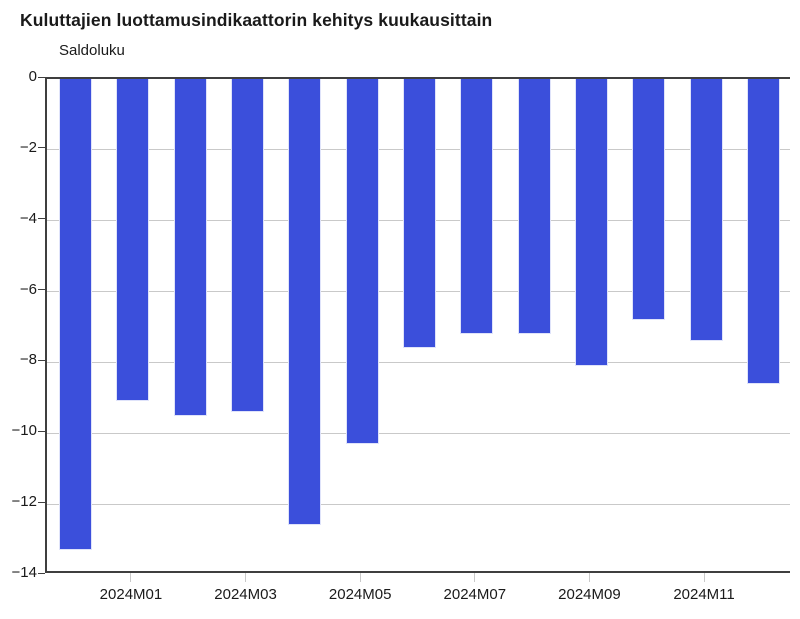 Image resolution: width=800 pixels, height=619 pixels. What do you see at coordinates (24, 431) in the screenshot?
I see `y-axis-label: −10` at bounding box center [24, 431].